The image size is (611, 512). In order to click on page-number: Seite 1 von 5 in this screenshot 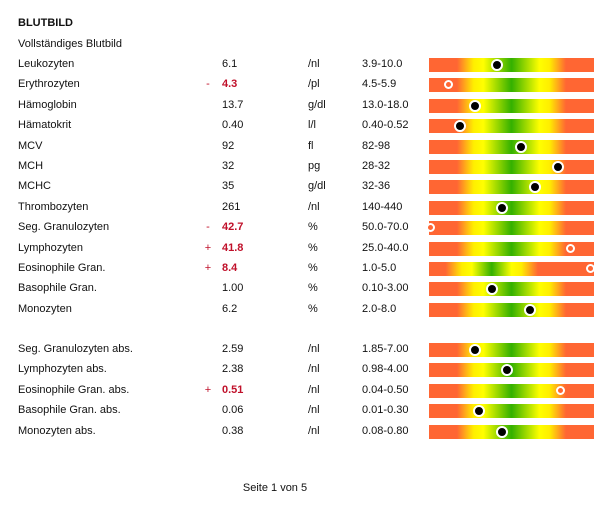, I will do `click(275, 488)`.